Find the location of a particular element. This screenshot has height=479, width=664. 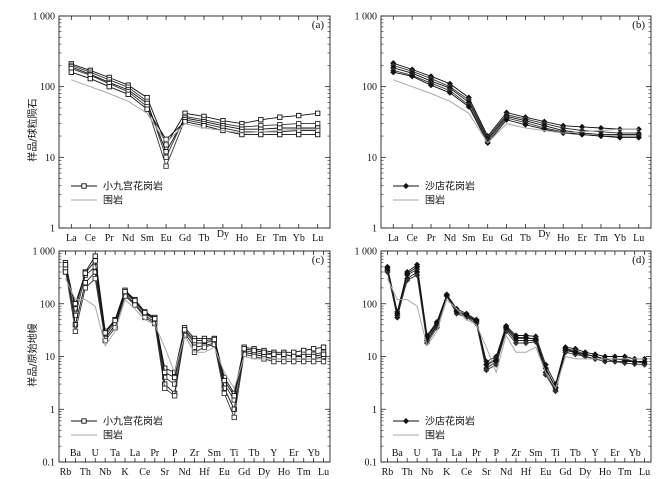

panel-b-ytick-label: 100 is located at coordinates (369, 87).